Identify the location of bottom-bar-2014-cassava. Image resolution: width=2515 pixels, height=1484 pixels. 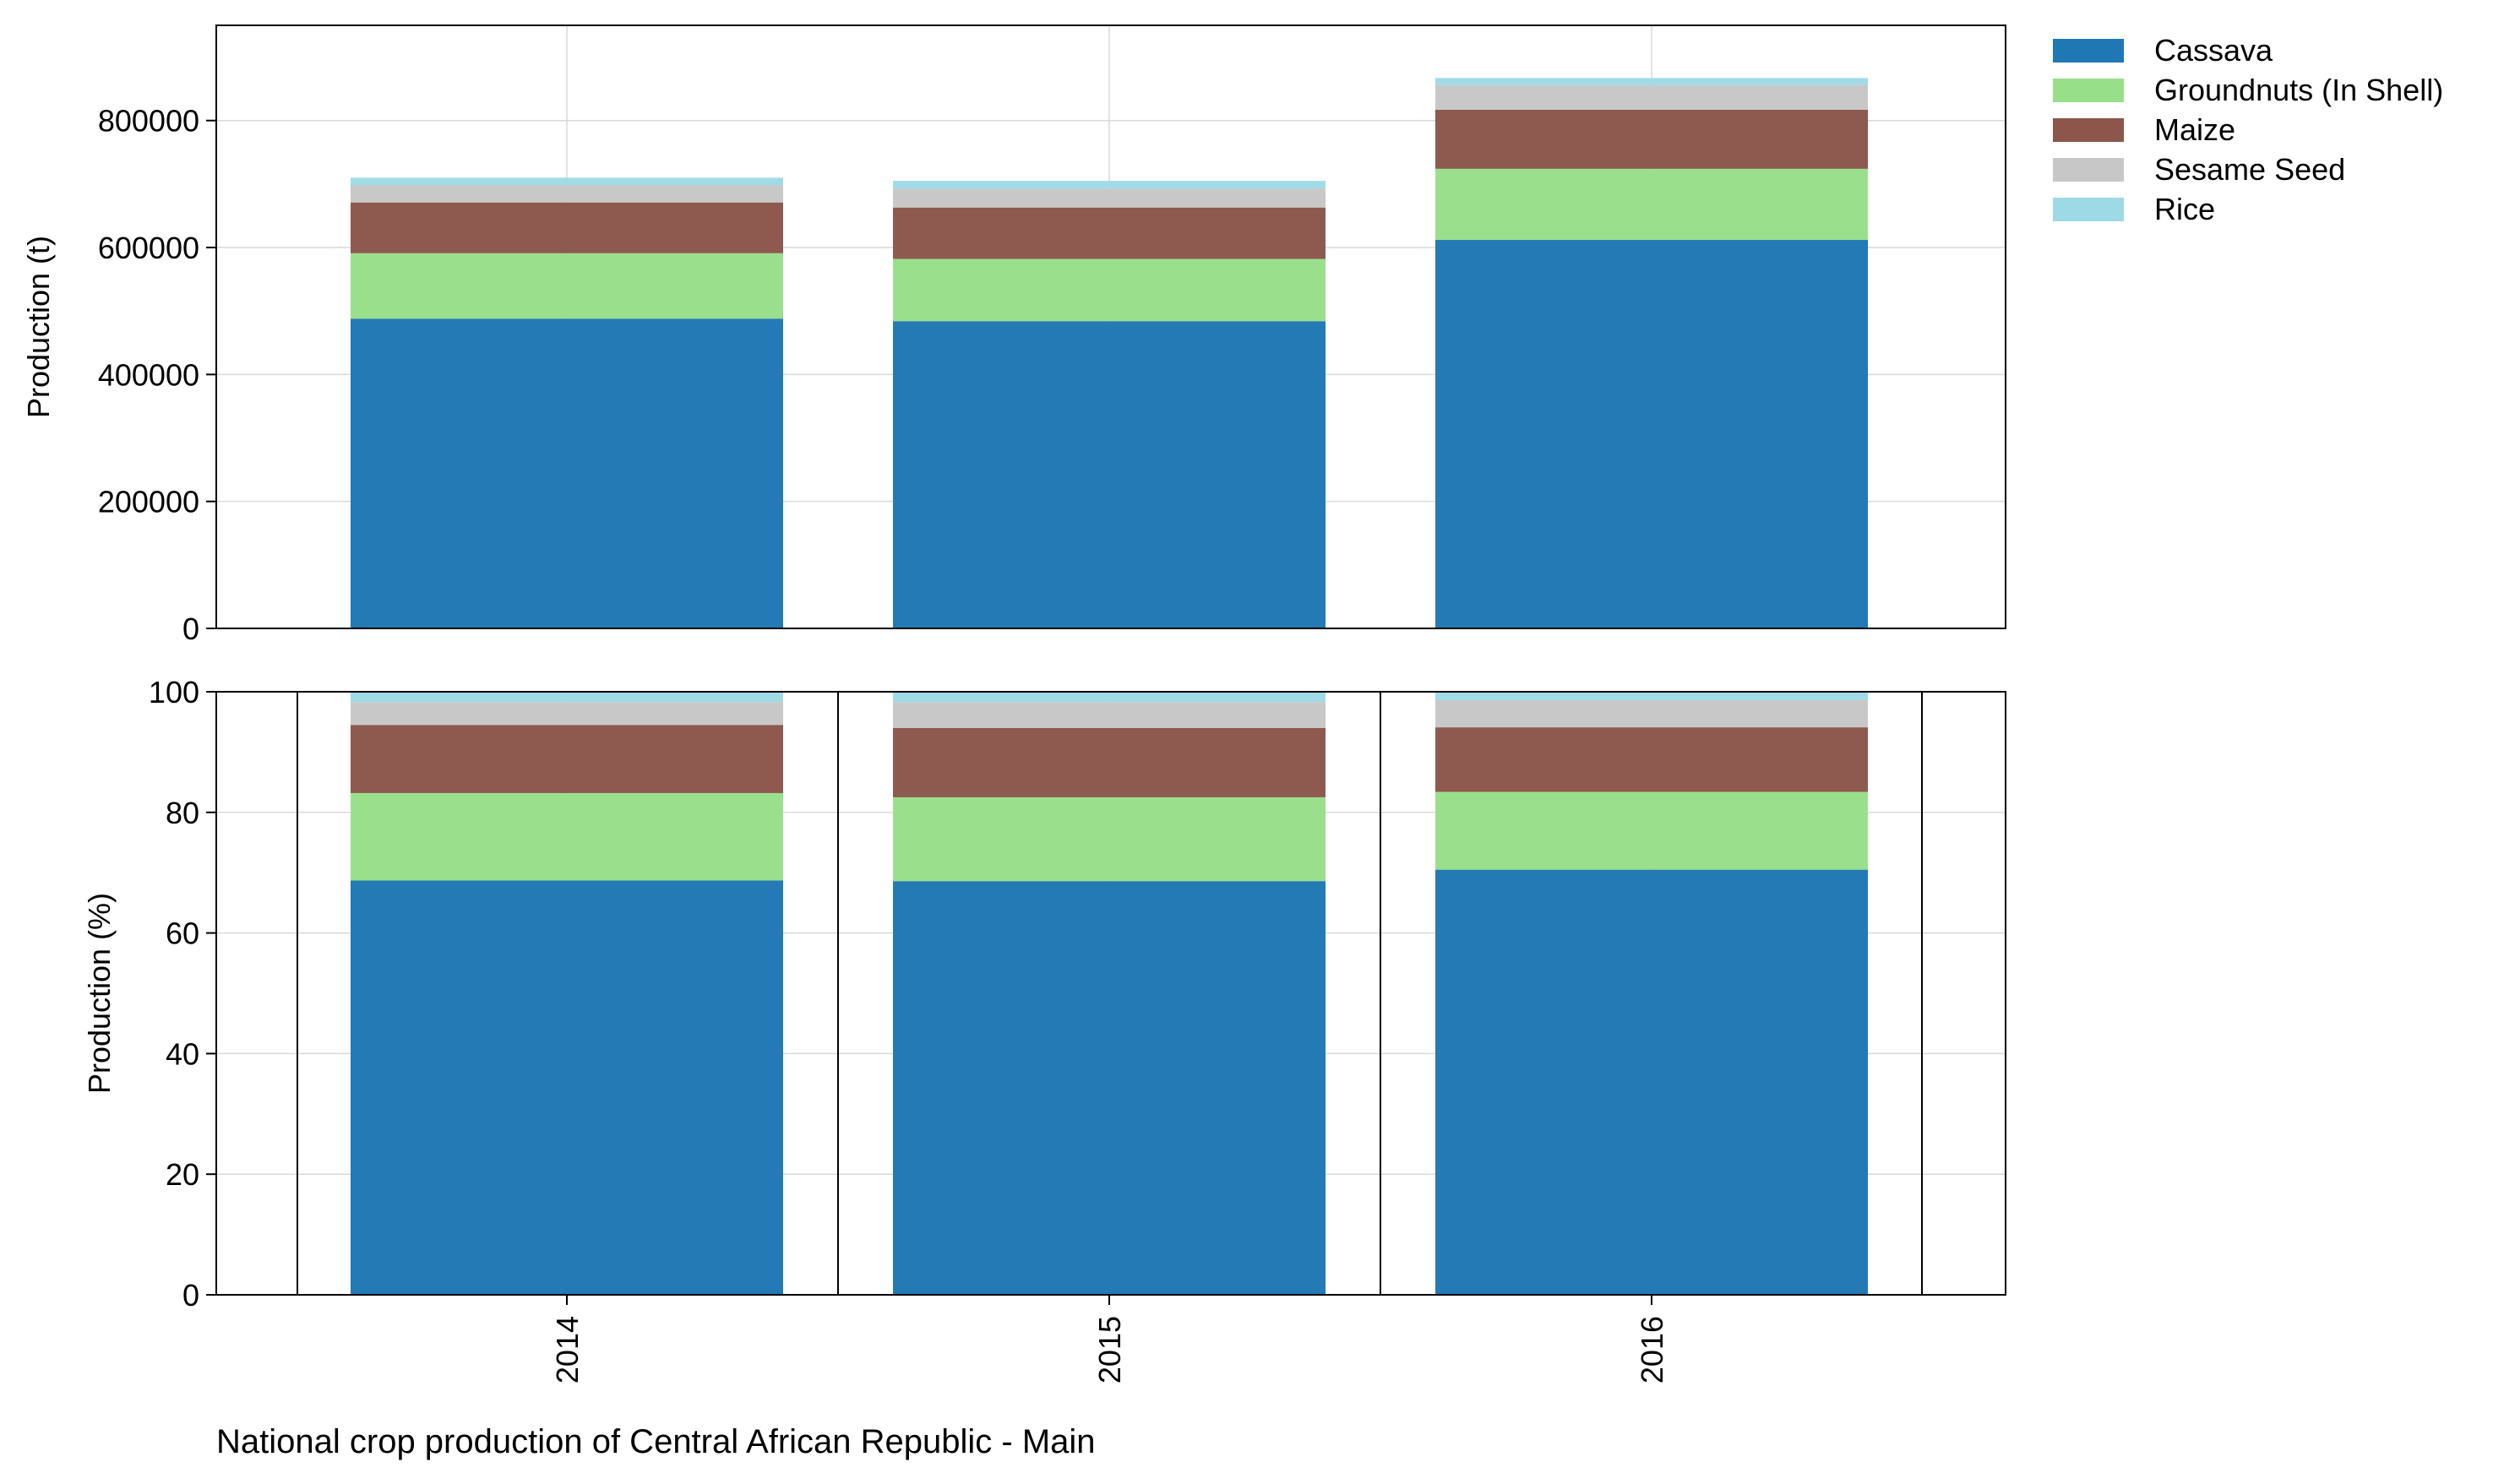
(567, 1087).